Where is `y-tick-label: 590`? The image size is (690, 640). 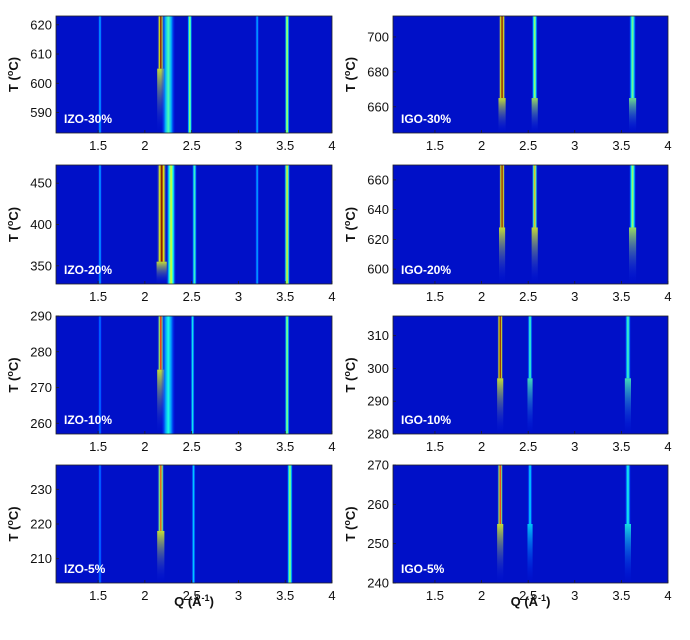 y-tick-label: 590 is located at coordinates (41, 112).